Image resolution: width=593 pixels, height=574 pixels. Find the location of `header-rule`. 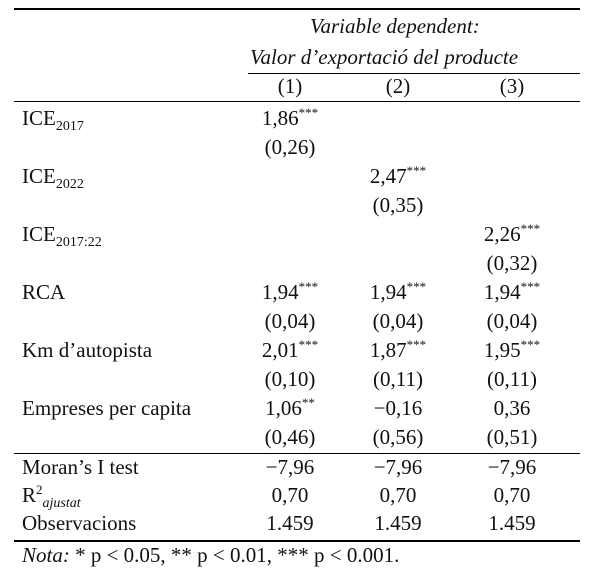

header-rule is located at coordinates (414, 73).